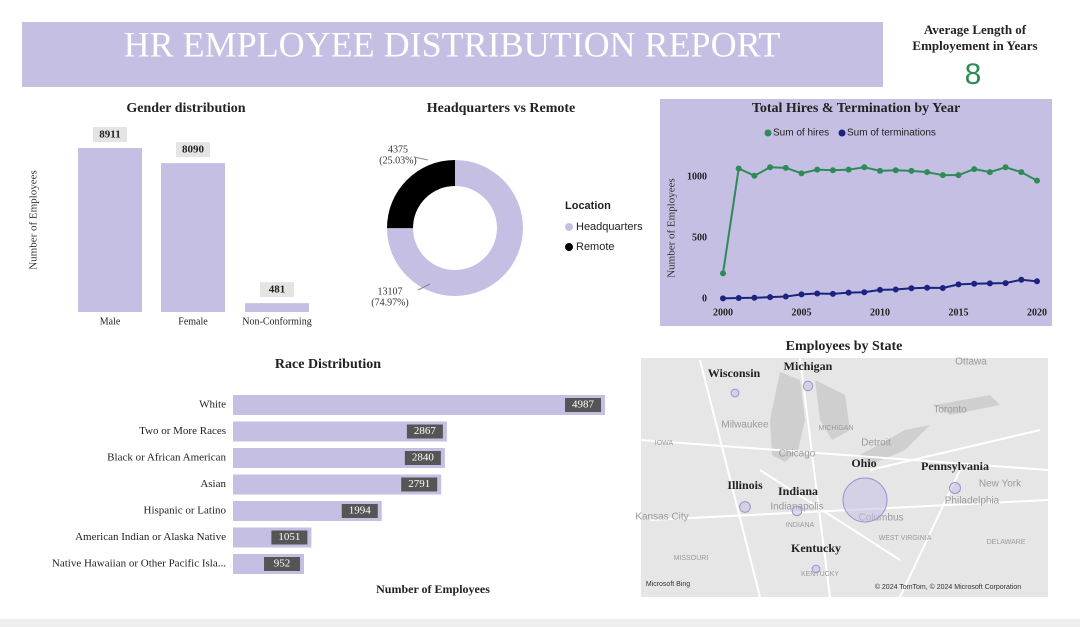 This screenshot has width=1080, height=627. What do you see at coordinates (185, 108) in the screenshot?
I see `chart-title: Gender distribution` at bounding box center [185, 108].